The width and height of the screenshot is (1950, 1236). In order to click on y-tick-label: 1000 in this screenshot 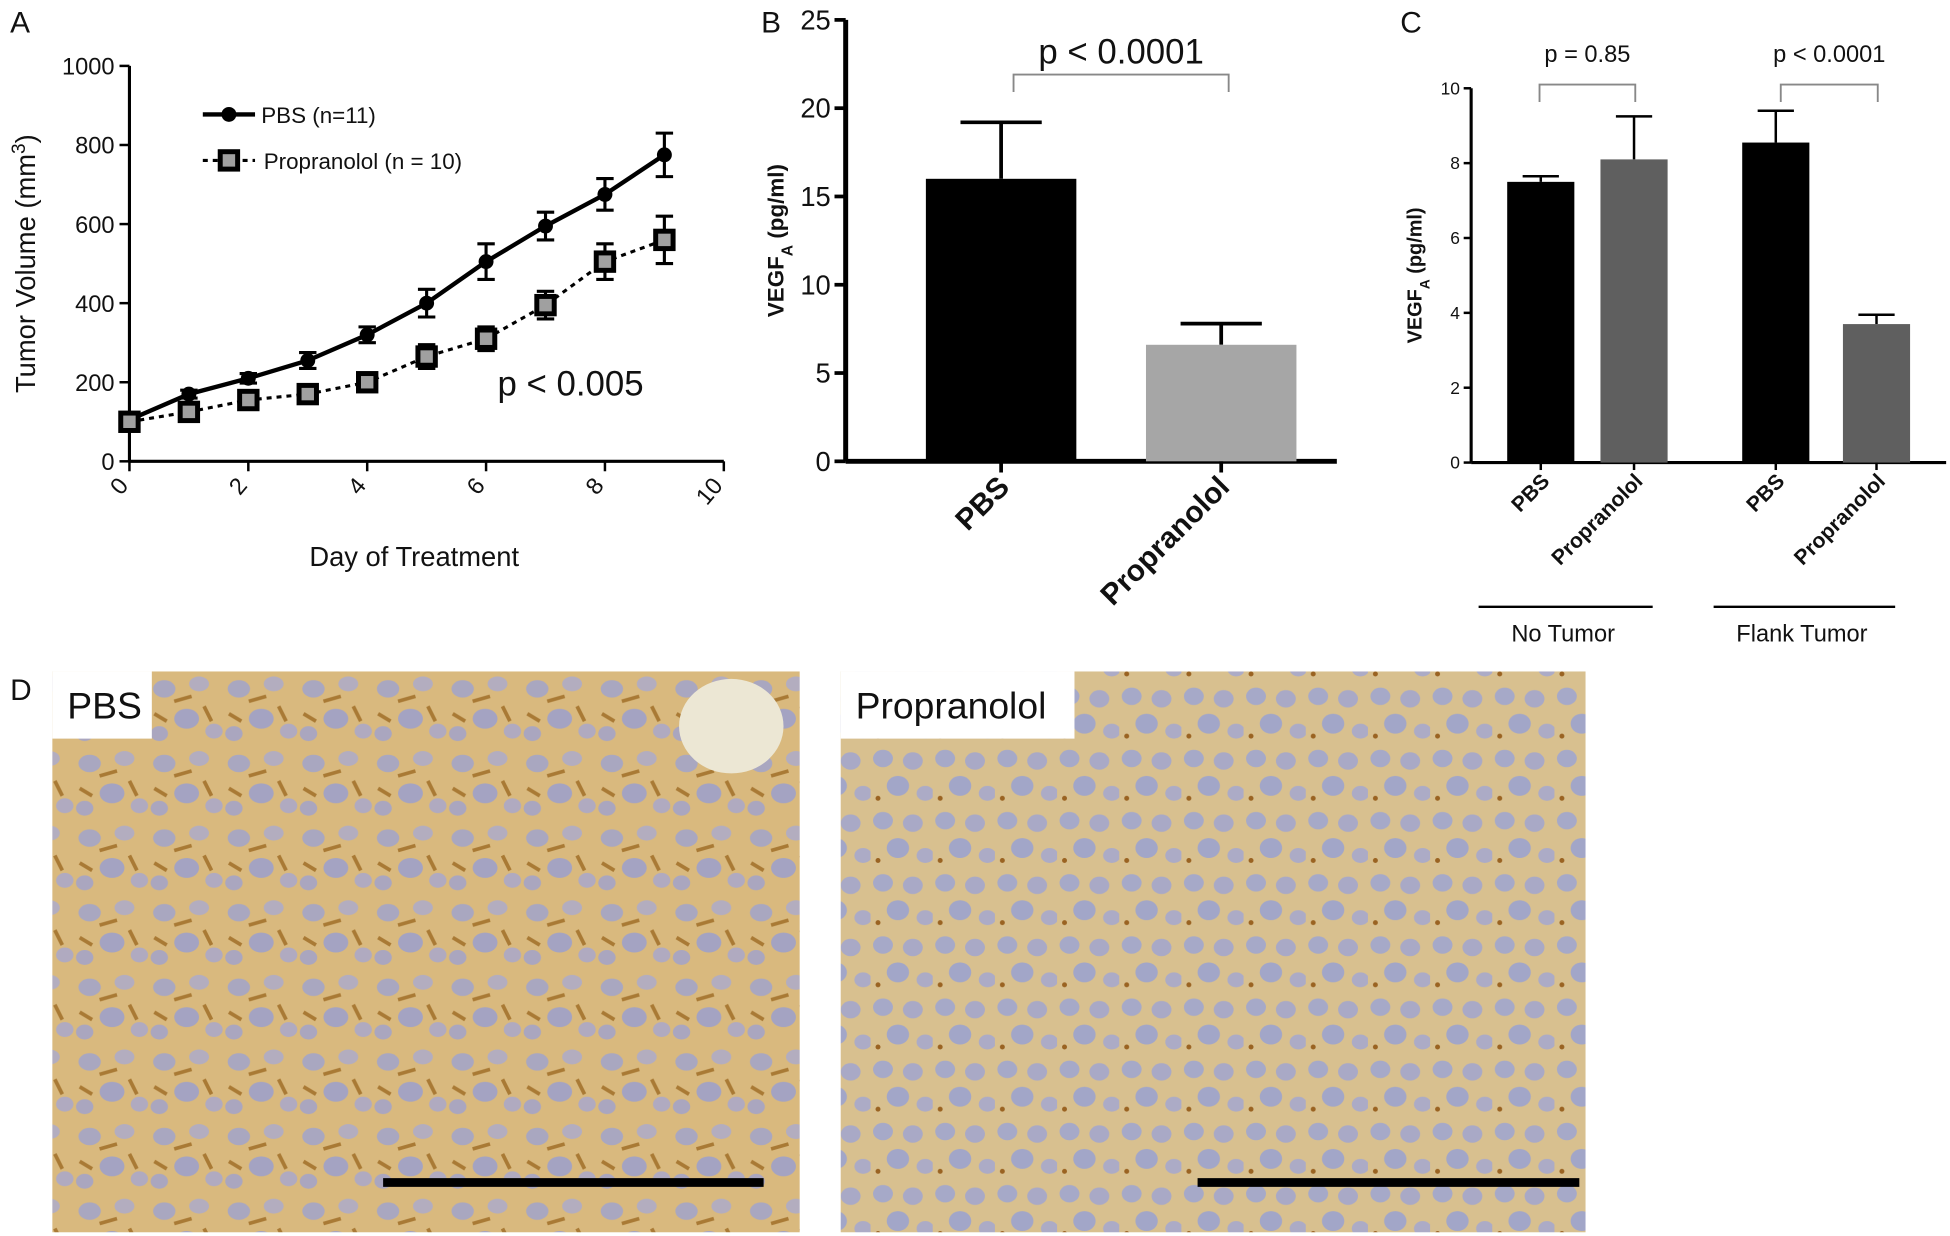, I will do `click(88, 68)`.